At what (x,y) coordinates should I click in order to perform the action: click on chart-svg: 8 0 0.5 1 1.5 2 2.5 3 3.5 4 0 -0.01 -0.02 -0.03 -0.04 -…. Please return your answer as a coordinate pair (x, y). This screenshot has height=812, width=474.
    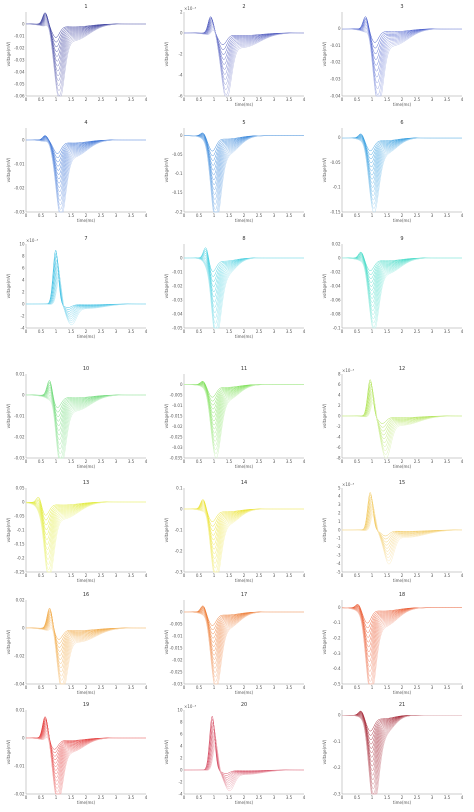
    Looking at the image, I should click on (235, 287).